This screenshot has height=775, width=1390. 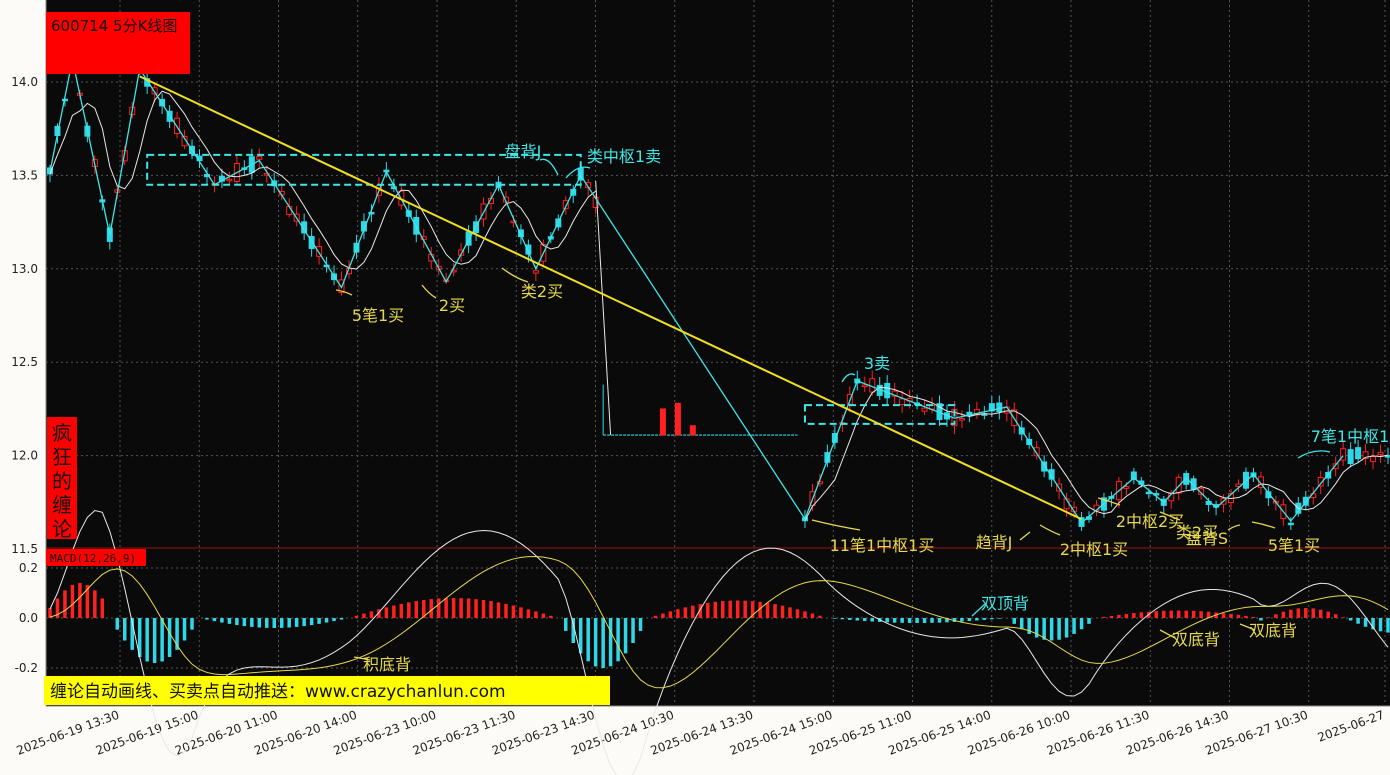 I want to click on promo-banner-box, so click(x=327, y=690).